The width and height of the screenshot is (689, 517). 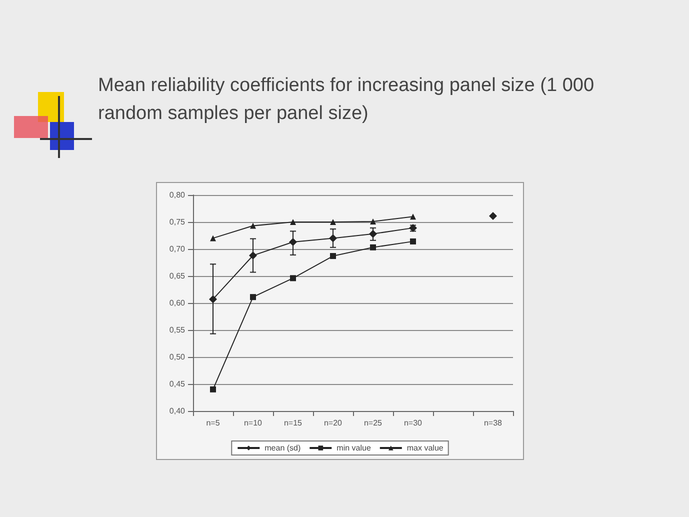 I want to click on x-tick-label: n=30, so click(x=413, y=423).